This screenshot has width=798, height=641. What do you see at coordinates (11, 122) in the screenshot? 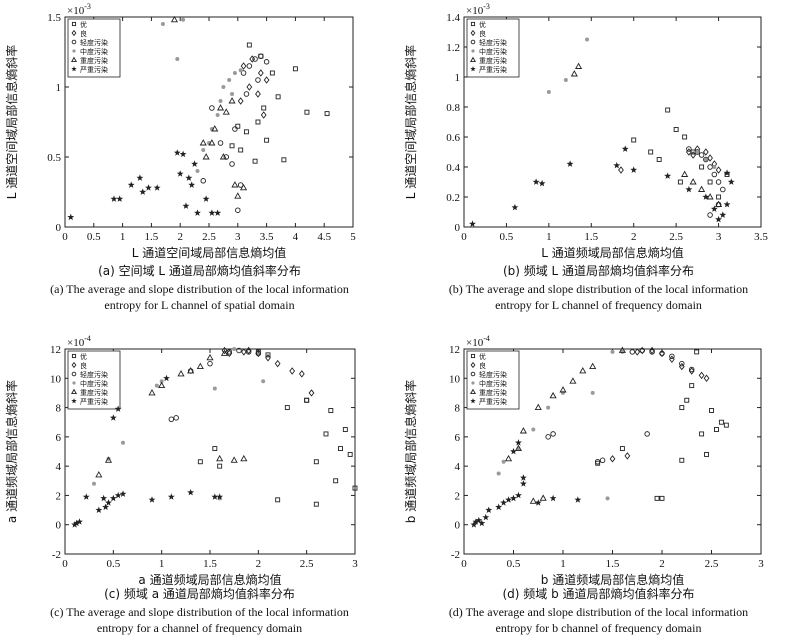
I see `y-axis-label: L 通道空间域局部信息熵斜率` at bounding box center [11, 122].